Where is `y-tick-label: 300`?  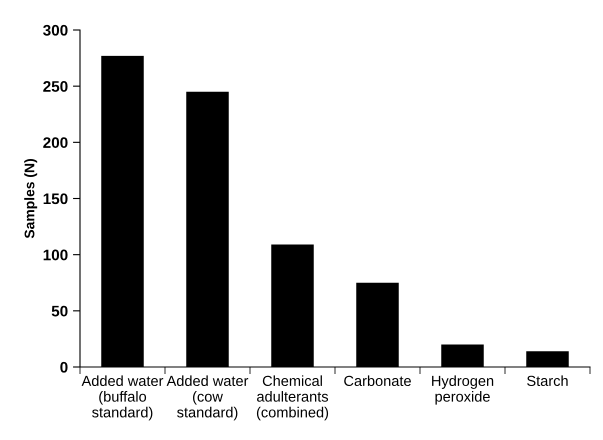
y-tick-label: 300 is located at coordinates (55, 30).